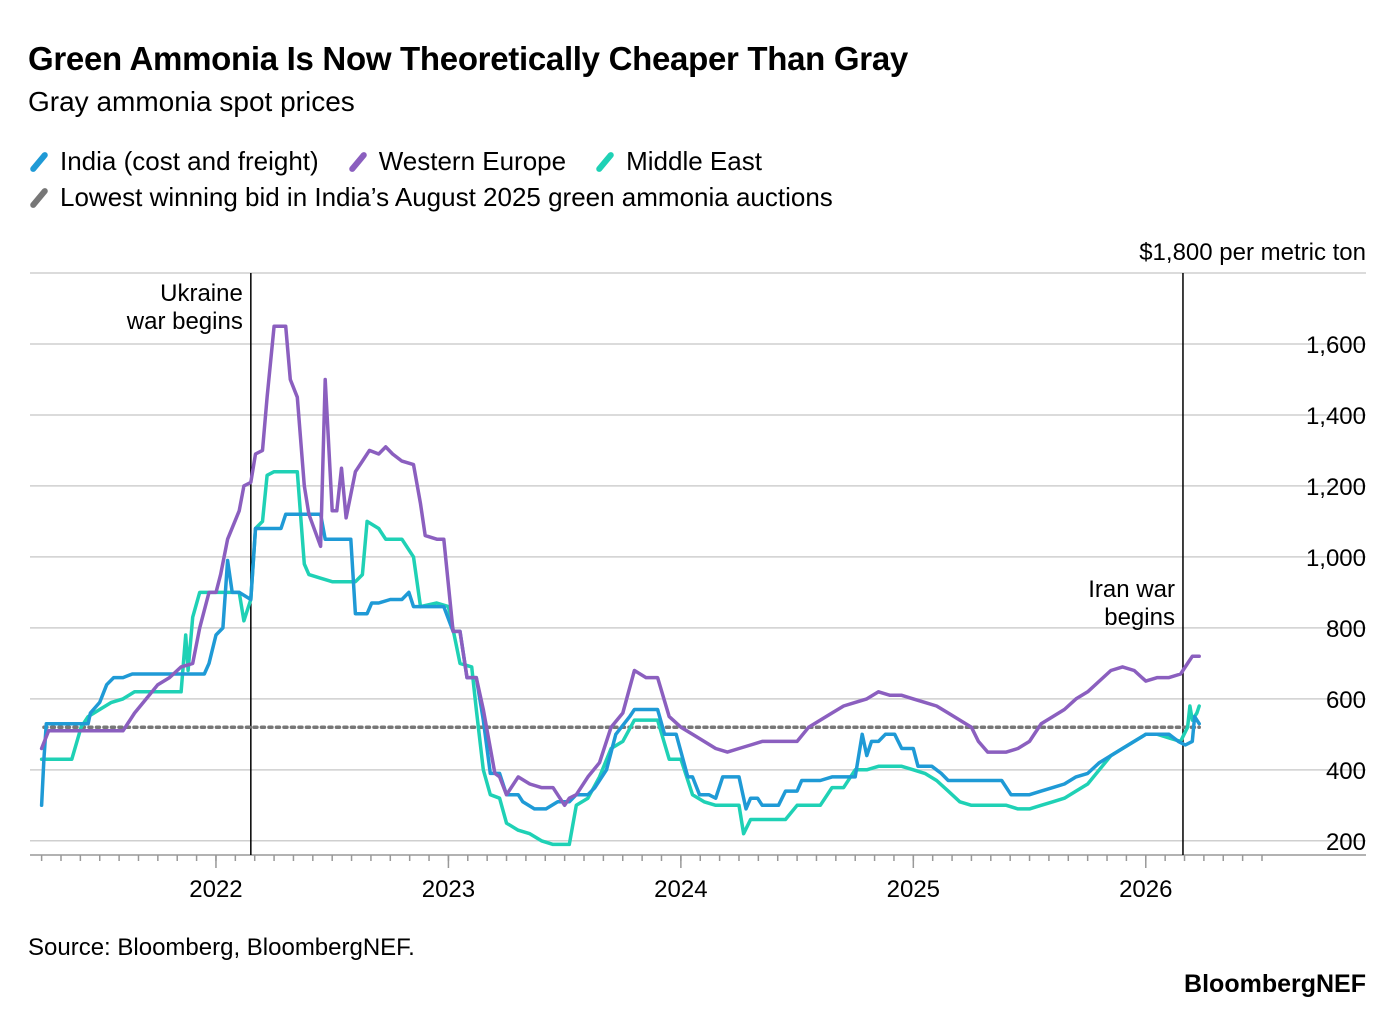 This screenshot has width=1396, height=1030. Describe the element at coordinates (201, 293) in the screenshot. I see `event-label: Ukraine` at that location.